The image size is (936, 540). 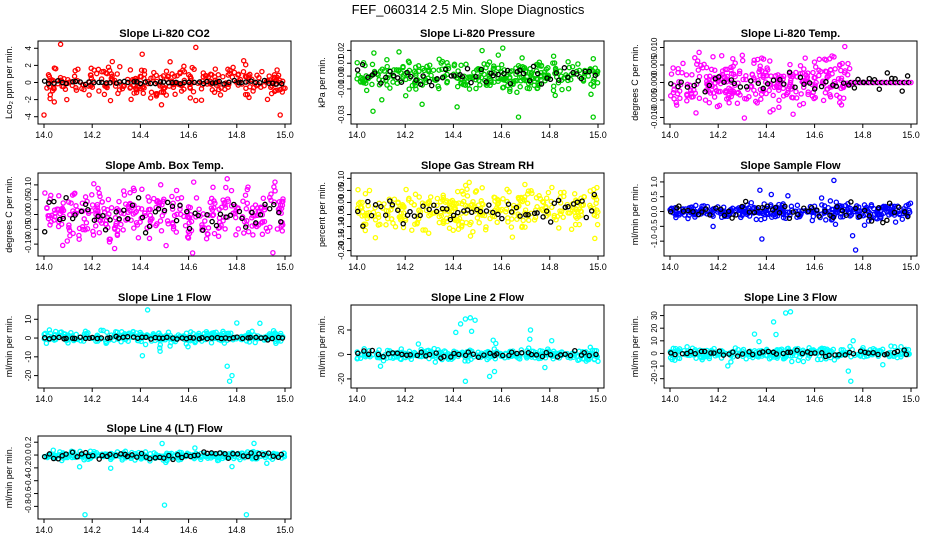 I want to click on y-tick-label: 0.05, so click(x=341, y=190).